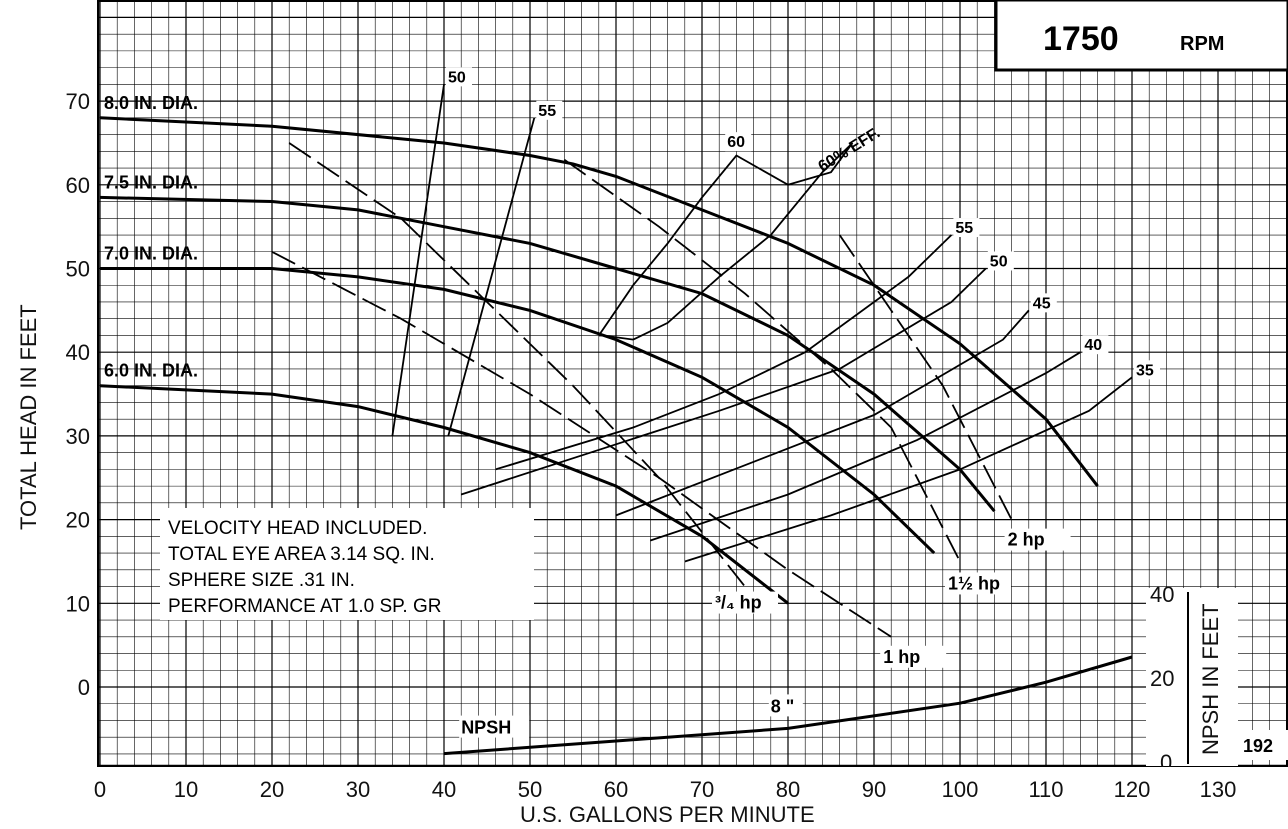 This screenshot has width=1288, height=829. I want to click on y-tick-label: 60, so click(78, 185).